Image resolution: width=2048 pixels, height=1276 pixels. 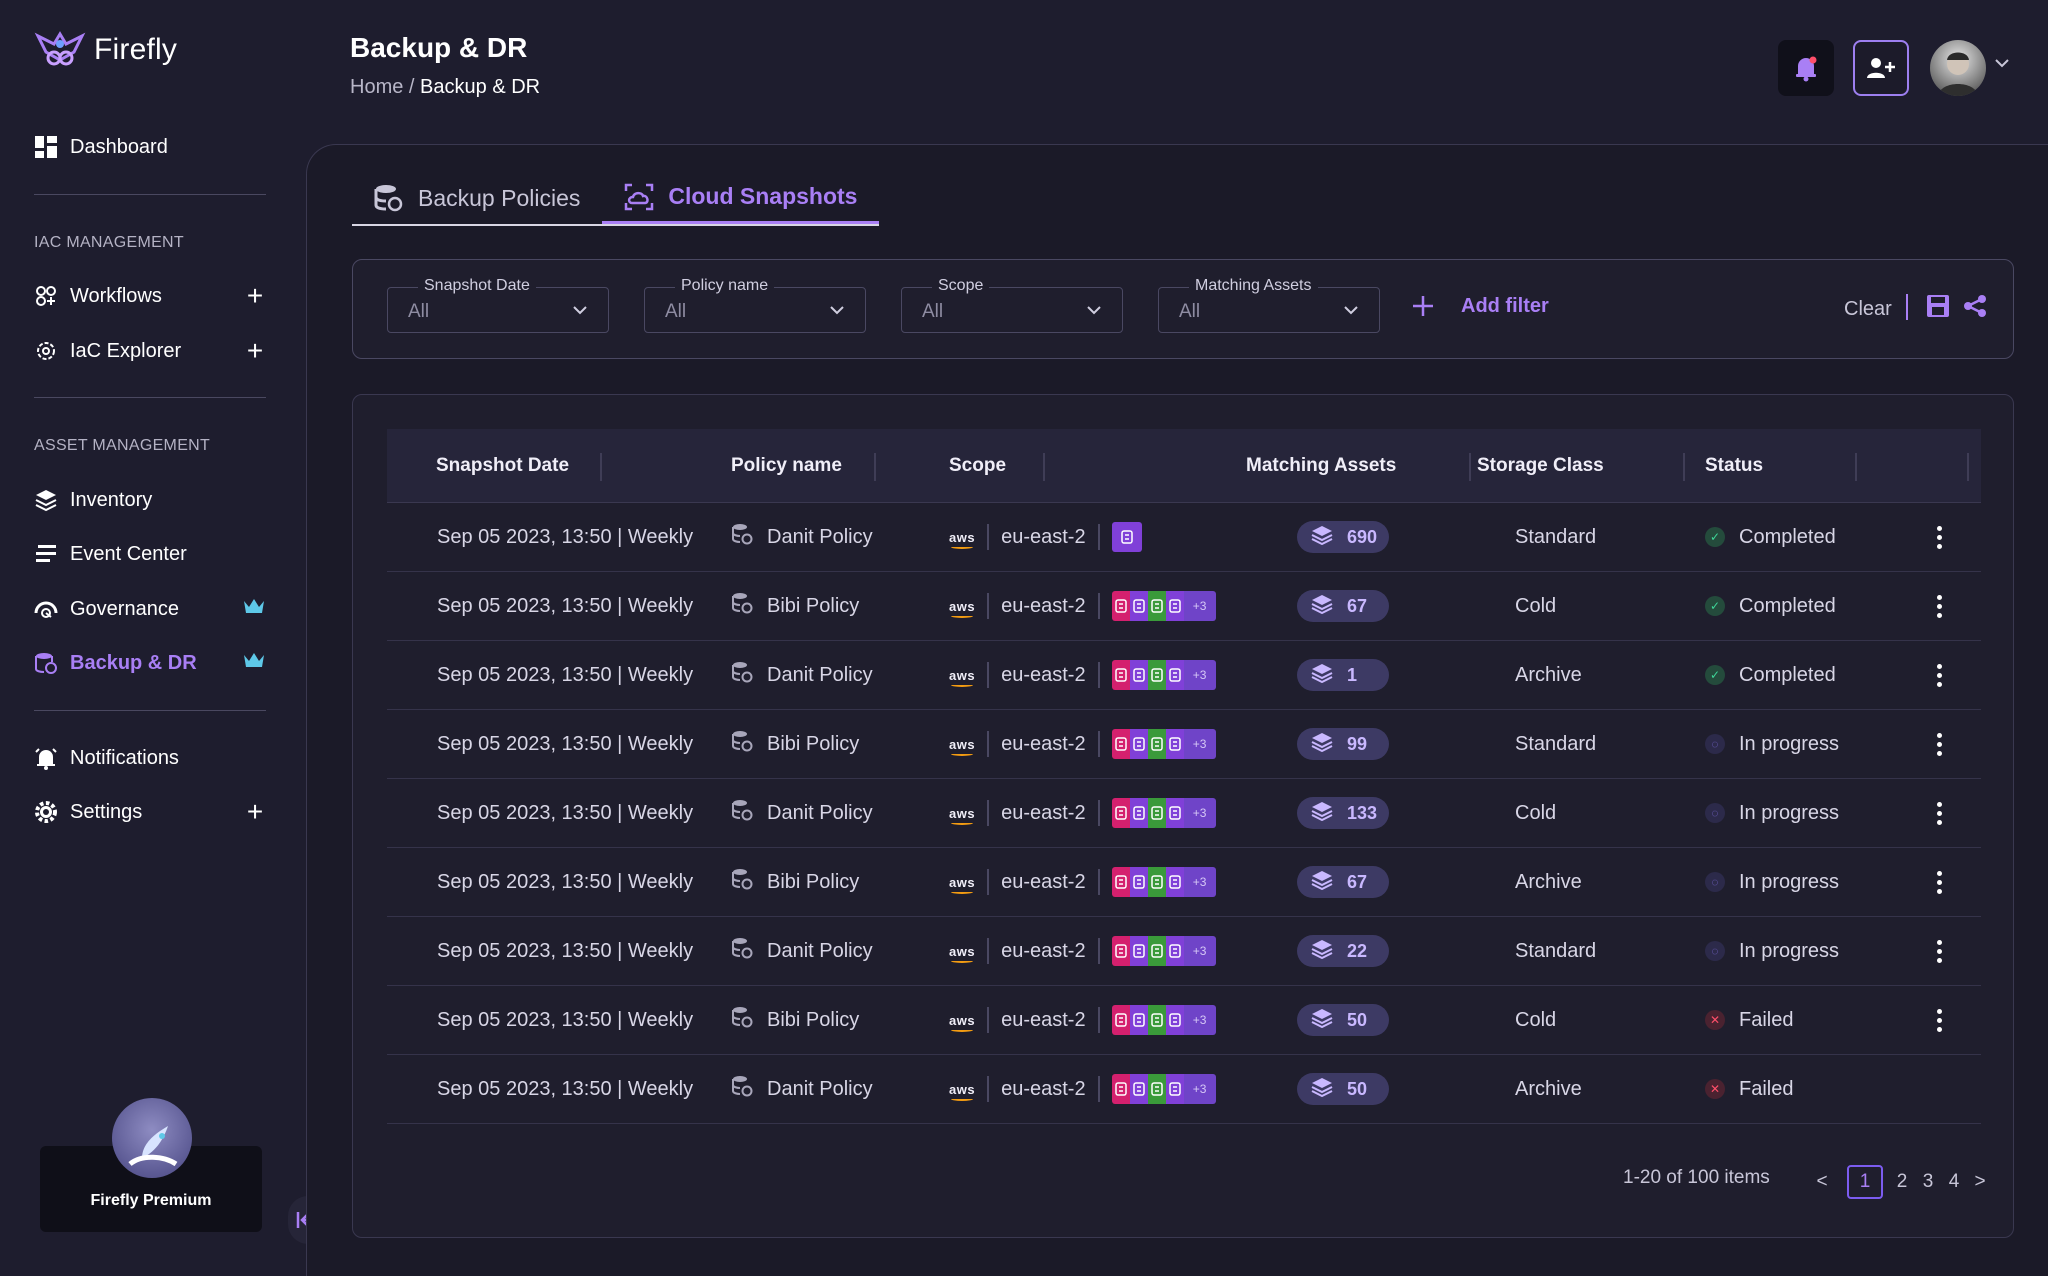 I want to click on matching-assets-badge: 690, so click(x=1343, y=537).